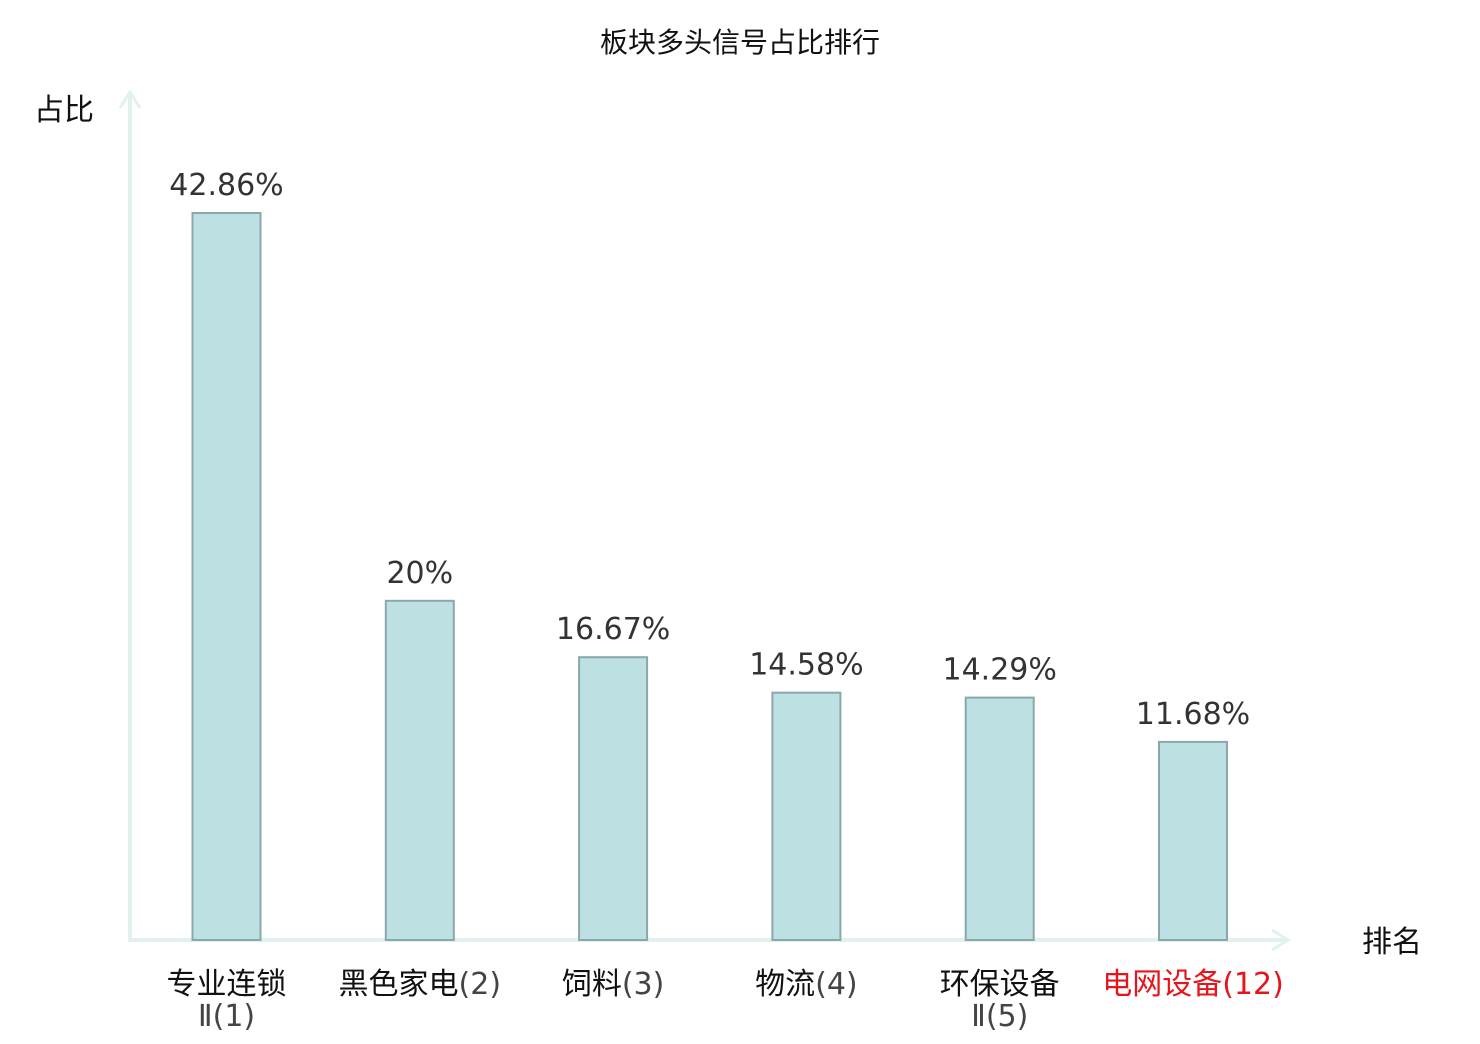 Image resolution: width=1480 pixels, height=1044 pixels. Describe the element at coordinates (836, 984) in the screenshot. I see `x-tick-label-rank: (4)` at that location.